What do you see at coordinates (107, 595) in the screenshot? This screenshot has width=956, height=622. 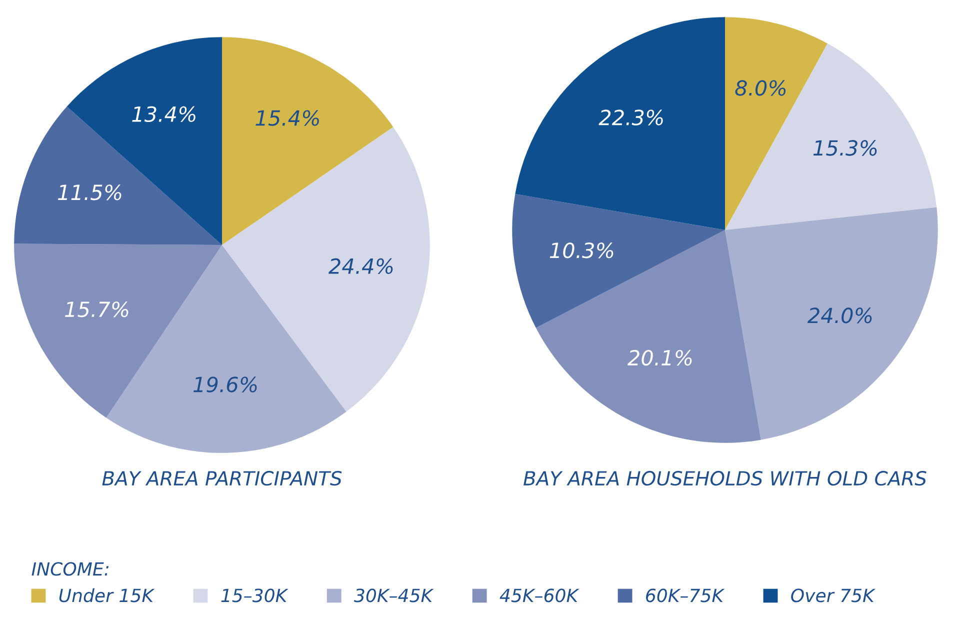 I see `legend-label: Under 15K` at bounding box center [107, 595].